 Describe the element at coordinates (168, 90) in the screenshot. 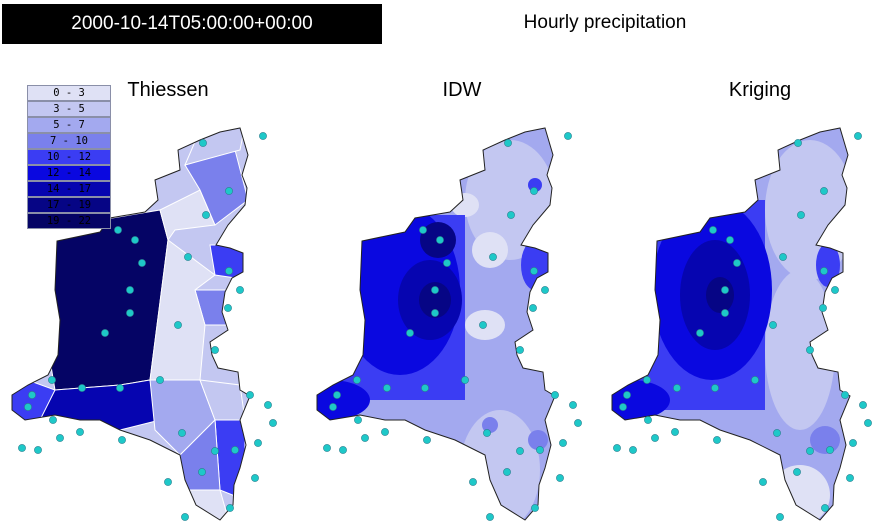

I see `panel-title-thiessen: Thiessen` at that location.